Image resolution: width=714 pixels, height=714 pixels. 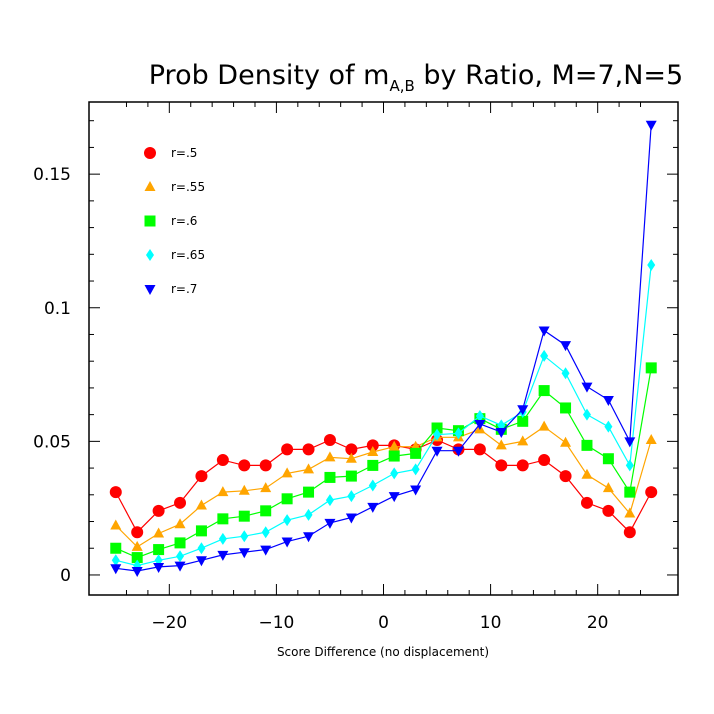 What do you see at coordinates (170, 289) in the screenshot?
I see `legend-item: r=.7` at bounding box center [170, 289].